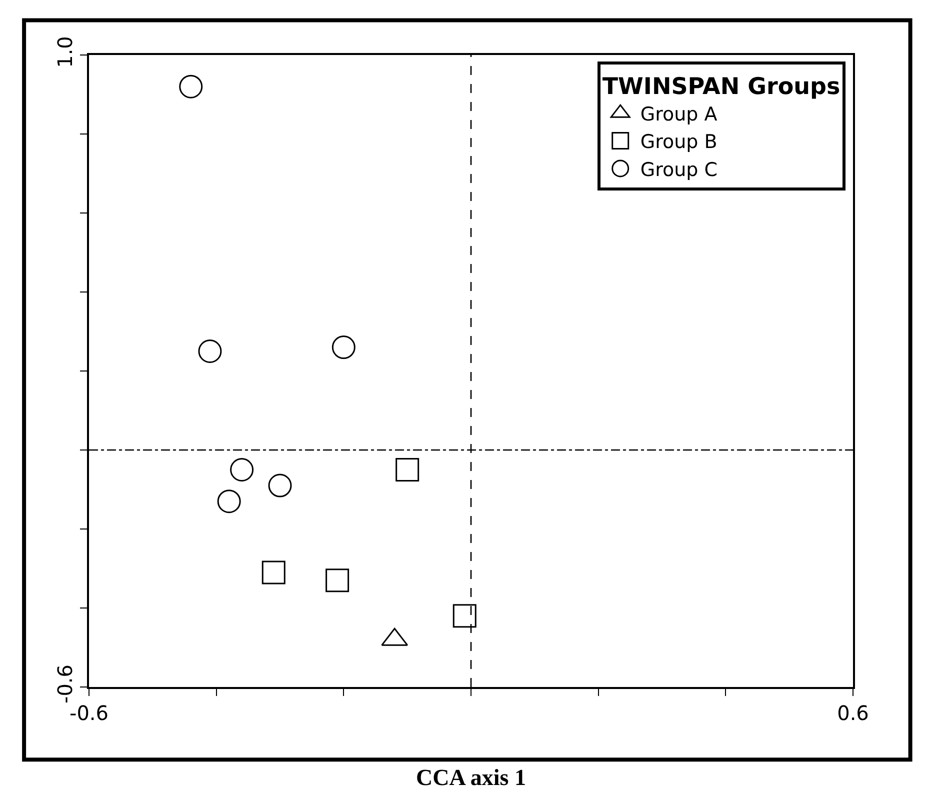 This screenshot has height=802, width=925. Describe the element at coordinates (679, 142) in the screenshot. I see `legend-label: Group B` at that location.